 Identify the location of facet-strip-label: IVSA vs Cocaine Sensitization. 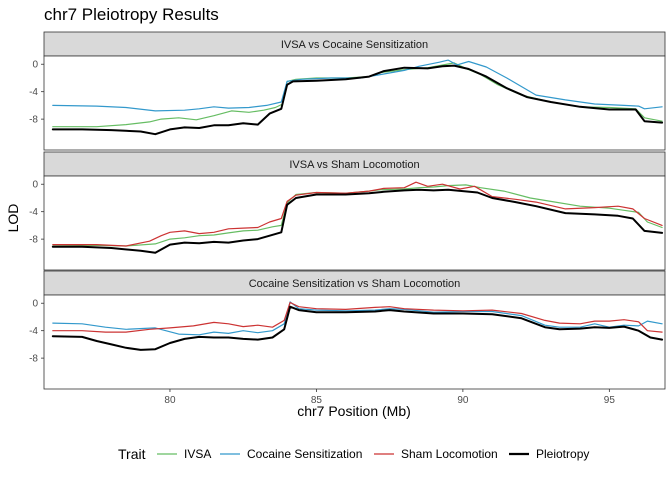
(354, 45).